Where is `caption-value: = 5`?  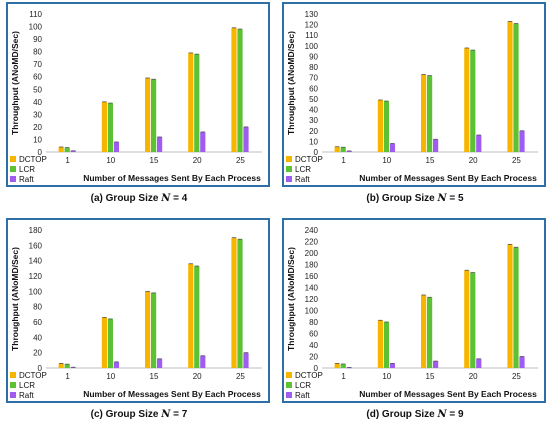
caption-value: = 5 is located at coordinates (456, 198).